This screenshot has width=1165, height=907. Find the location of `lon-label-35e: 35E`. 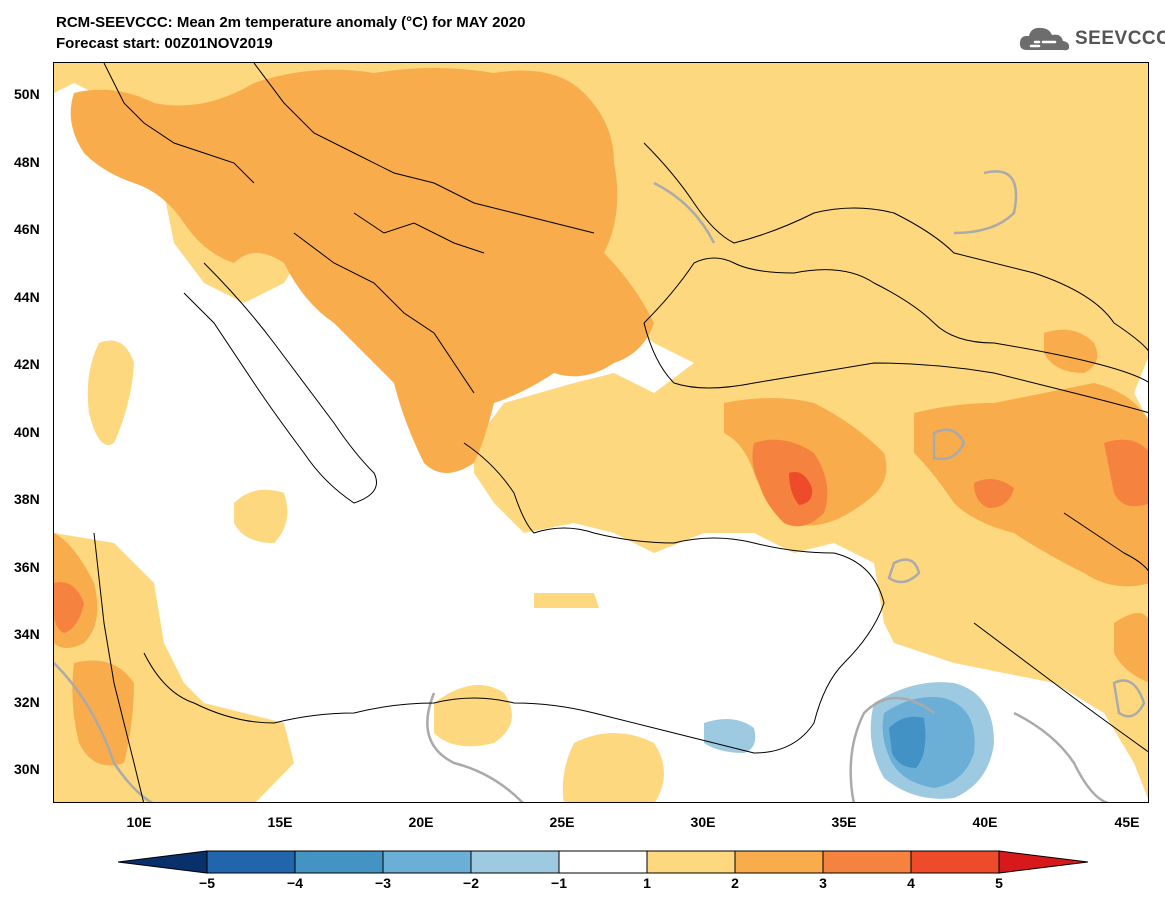

lon-label-35e: 35E is located at coordinates (844, 822).